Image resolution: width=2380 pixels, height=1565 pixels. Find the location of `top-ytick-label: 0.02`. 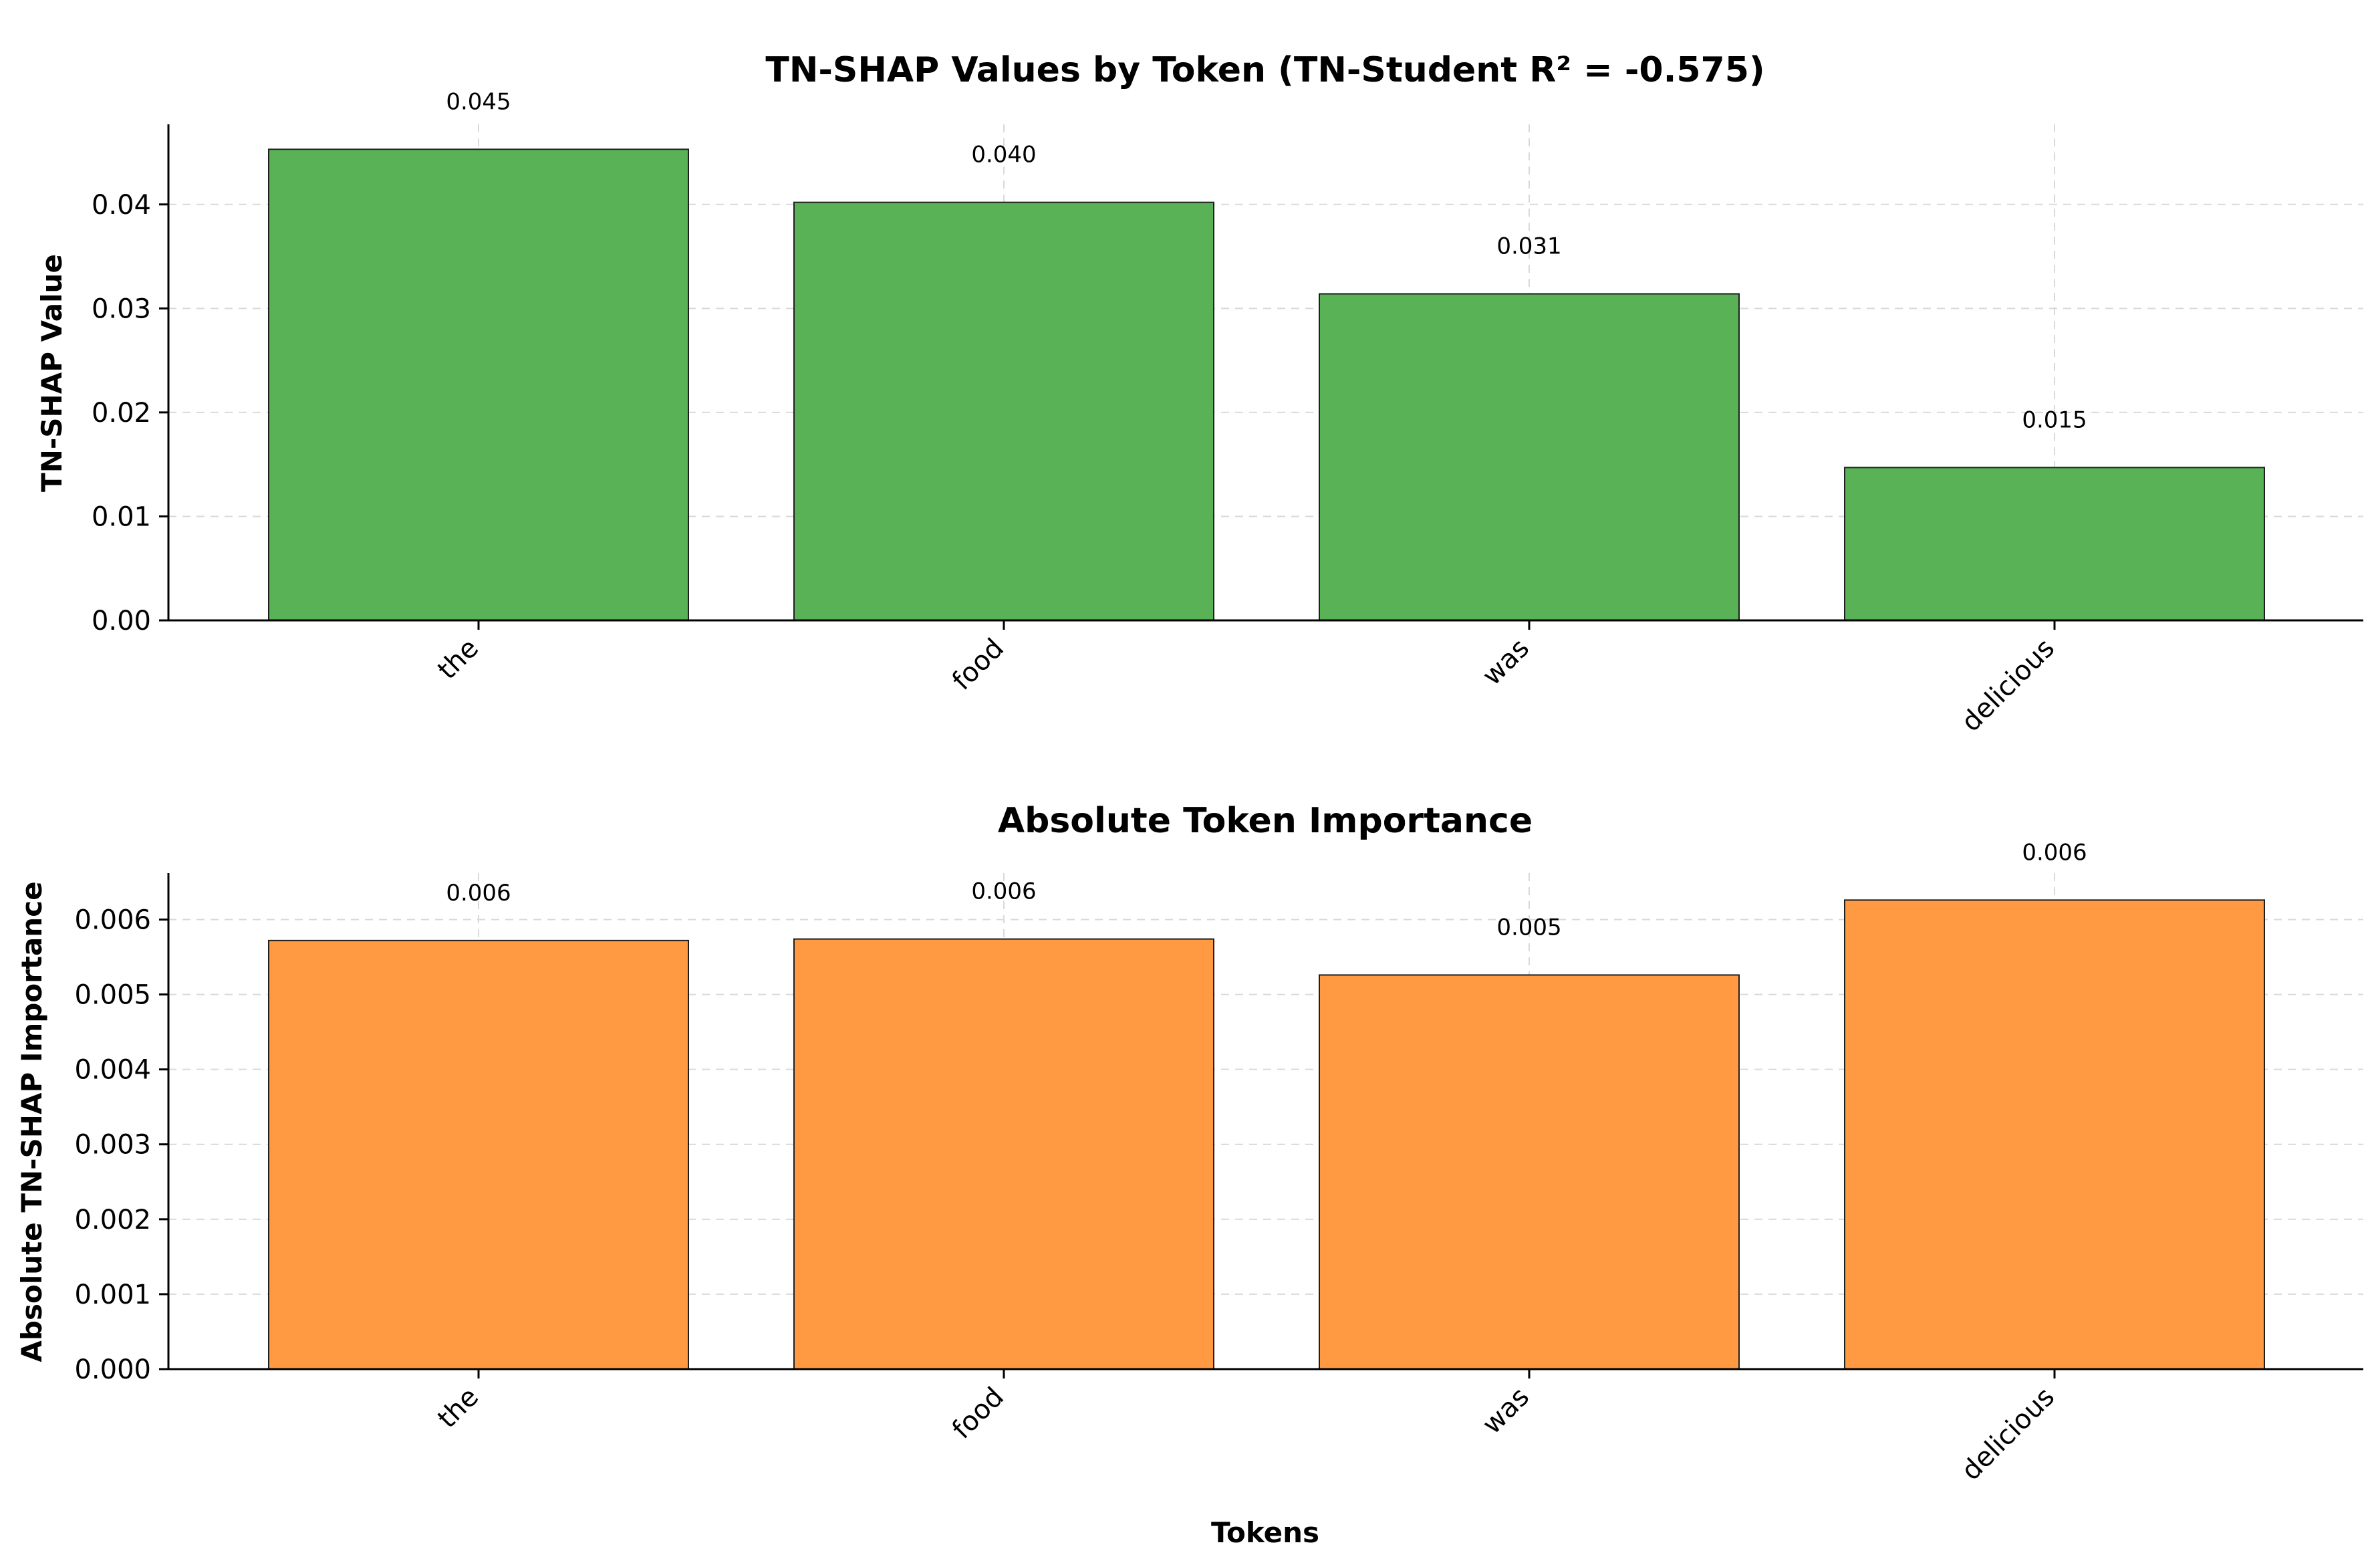

top-ytick-label: 0.02 is located at coordinates (121, 413).